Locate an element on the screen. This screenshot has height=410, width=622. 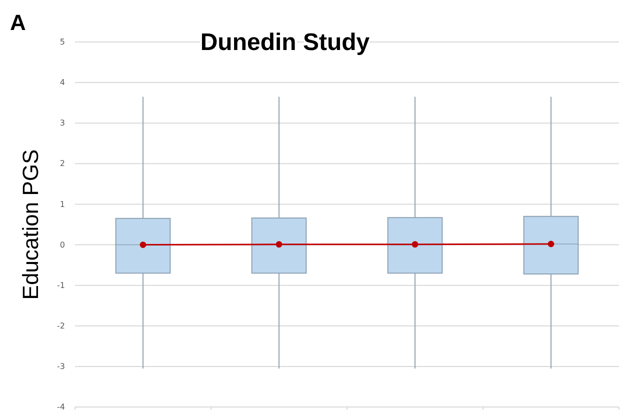
y-tick-label: 3 is located at coordinates (62, 123).